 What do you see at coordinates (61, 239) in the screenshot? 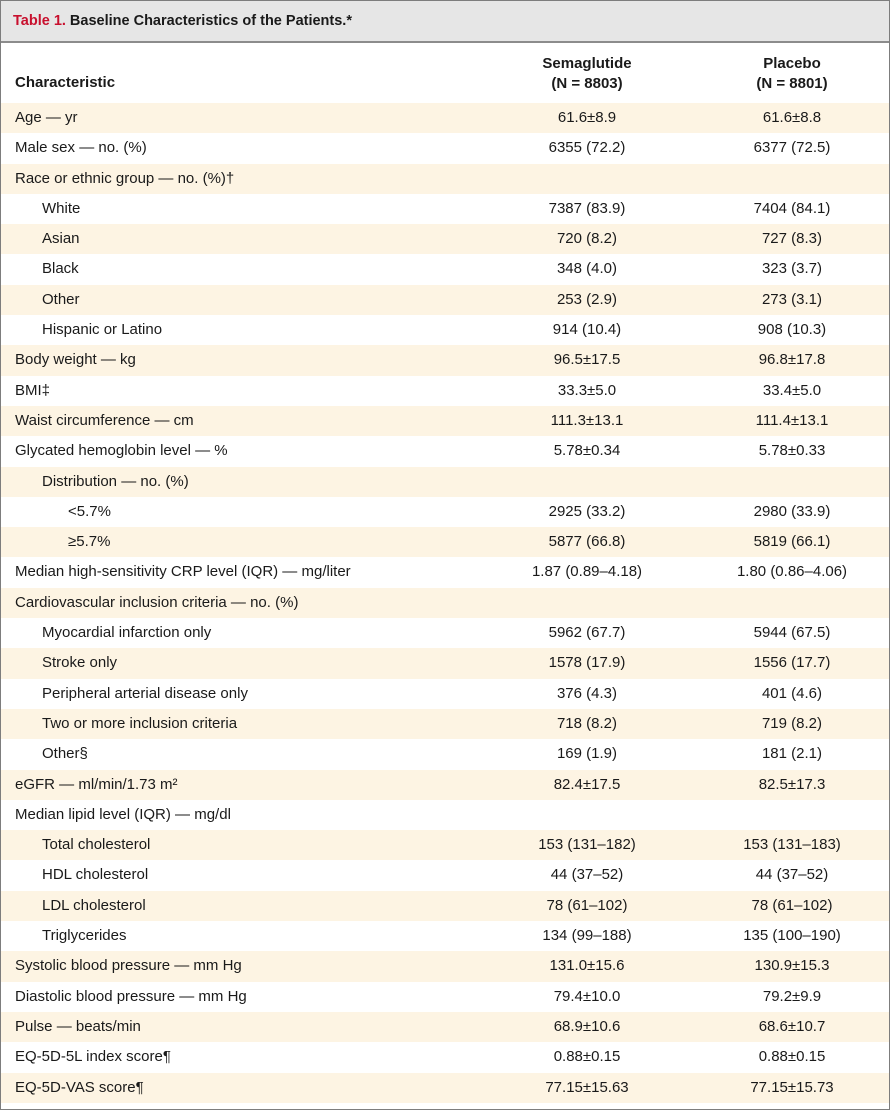
I see `row-label: Asian` at bounding box center [61, 239].